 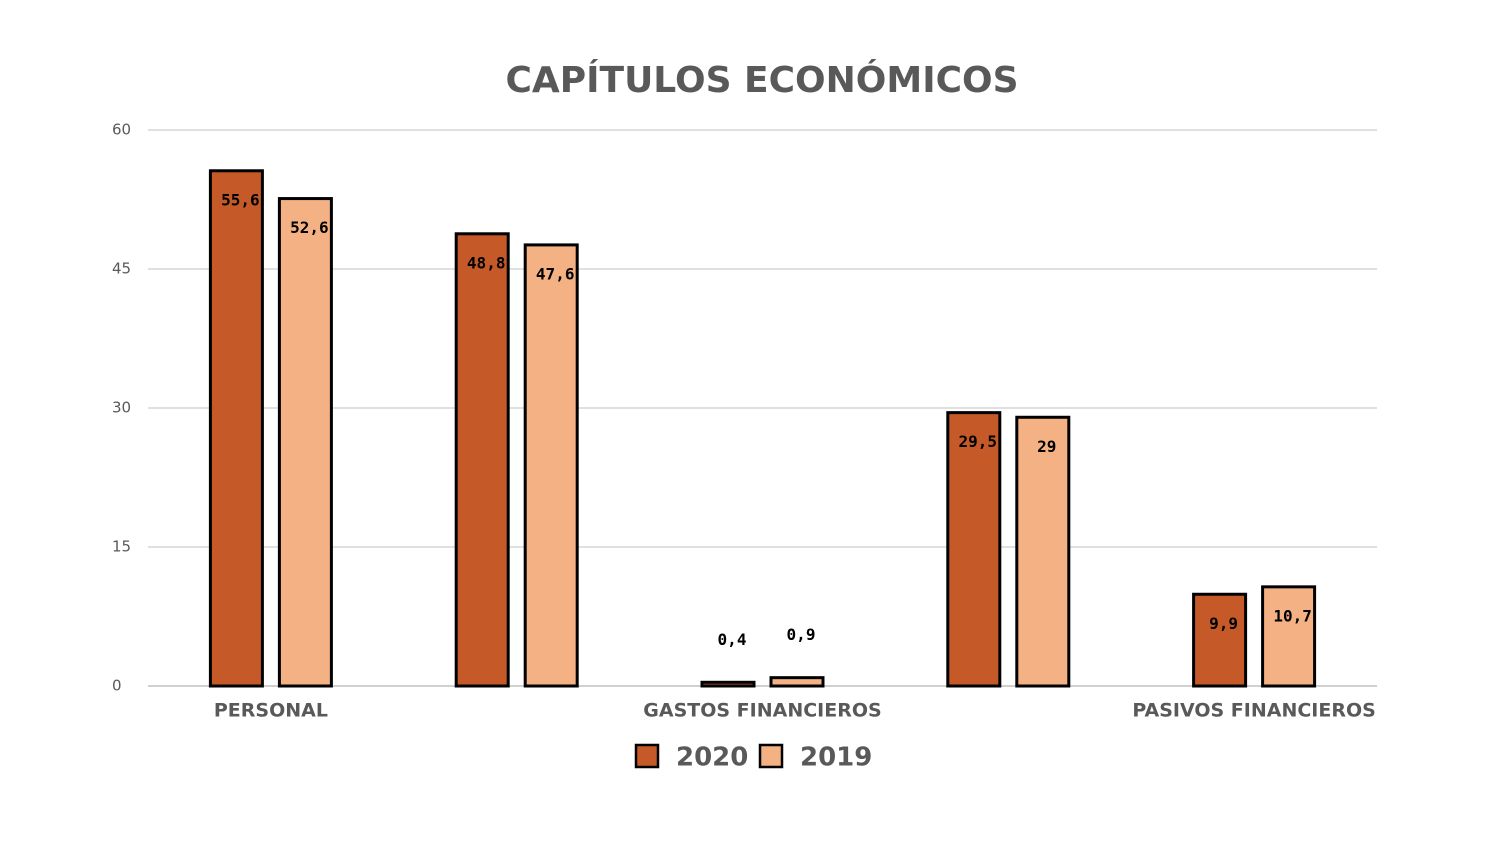 I want to click on value-label: 29, so click(x=1046, y=446).